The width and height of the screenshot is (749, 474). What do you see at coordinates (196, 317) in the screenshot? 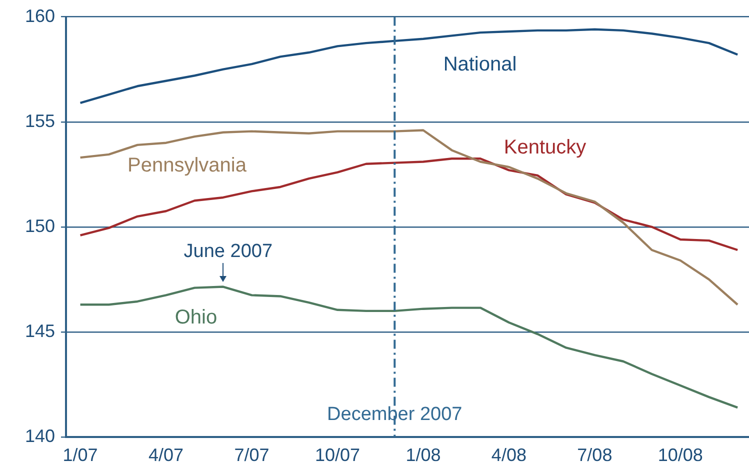
I see `series-label: Ohio` at bounding box center [196, 317].